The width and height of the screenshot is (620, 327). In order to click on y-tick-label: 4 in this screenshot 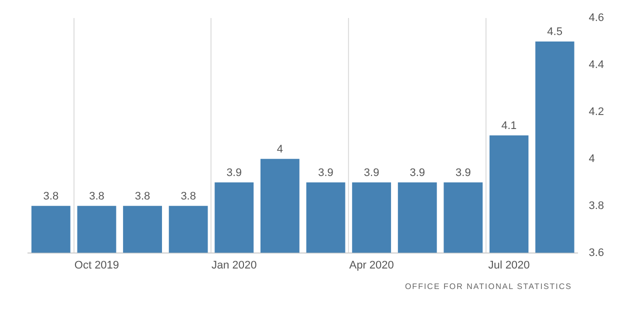, I will do `click(591, 158)`.